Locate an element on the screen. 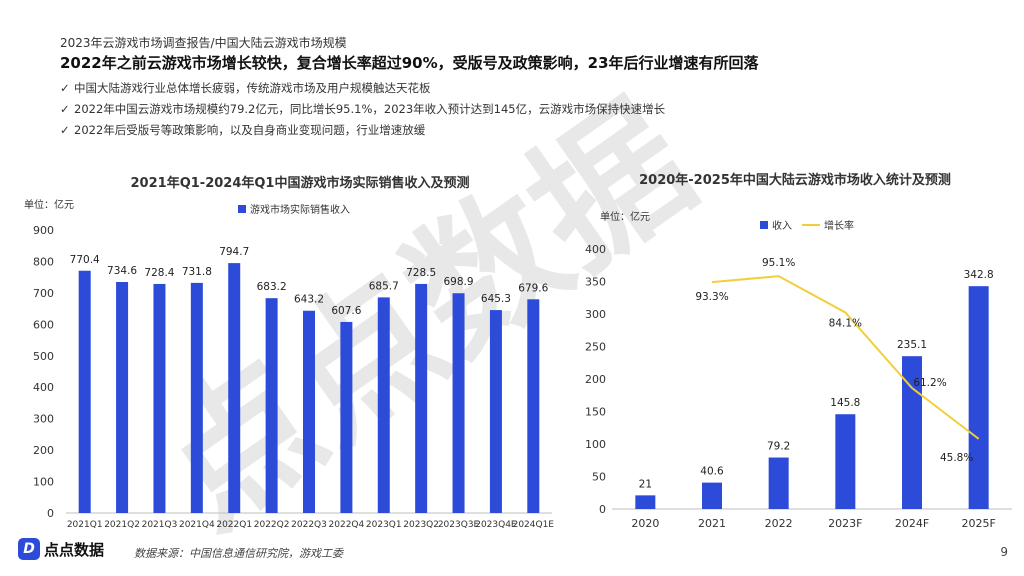  left-x-tick-label: 2021Q3 is located at coordinates (160, 525).